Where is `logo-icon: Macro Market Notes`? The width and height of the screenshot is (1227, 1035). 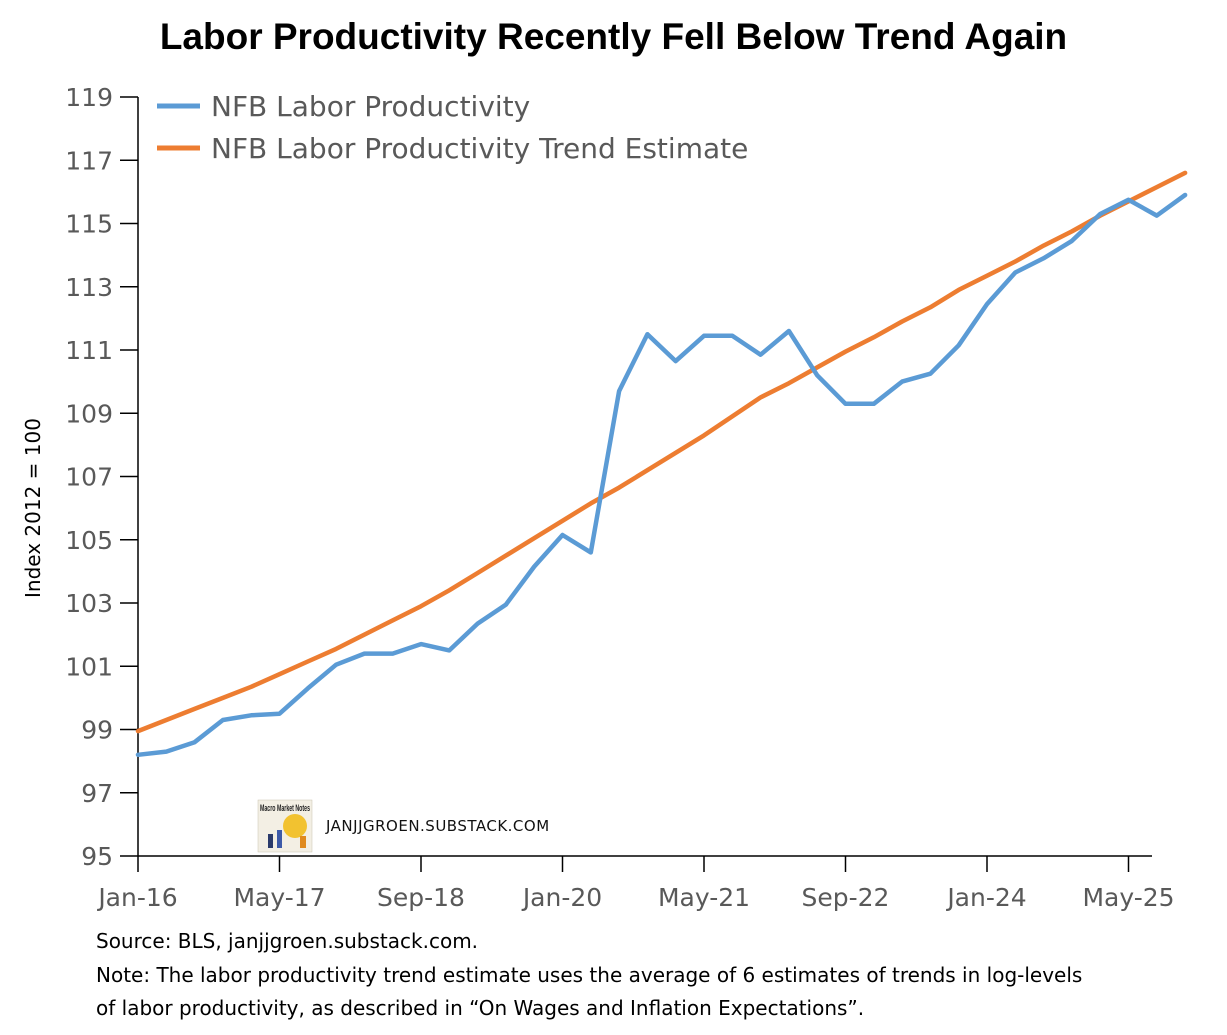 logo-icon: Macro Market Notes is located at coordinates (285, 826).